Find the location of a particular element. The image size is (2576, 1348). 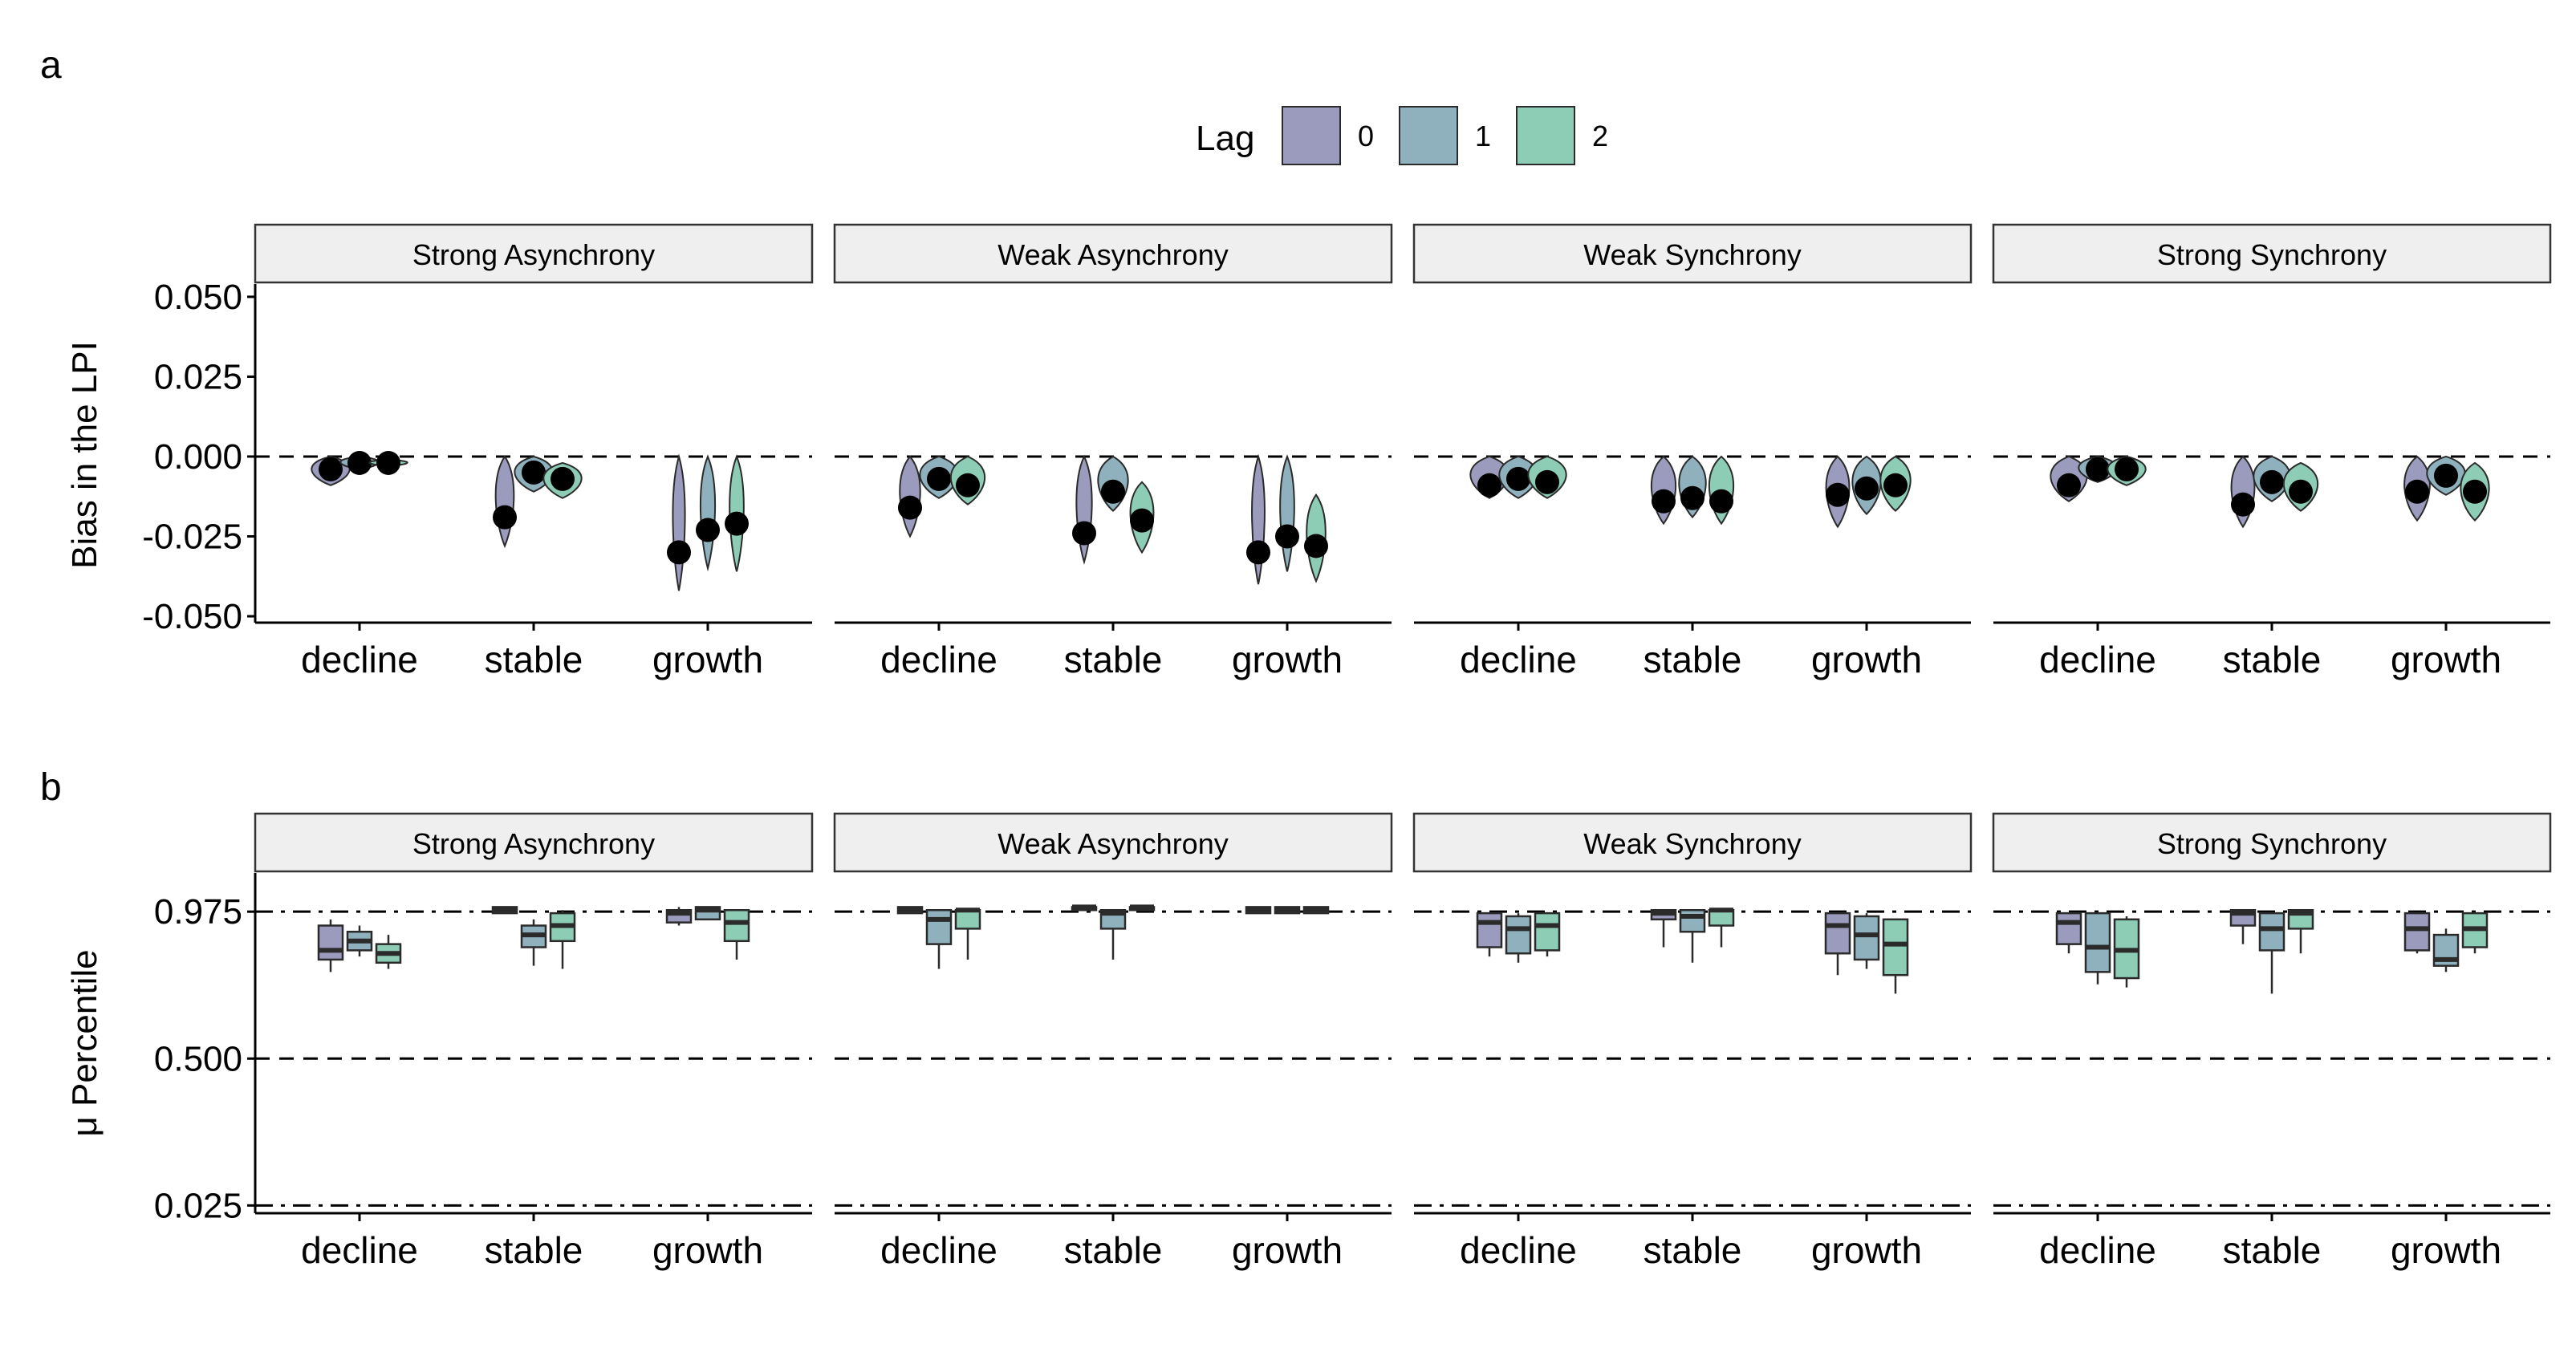

facet-strip-label: Strong Synchrony is located at coordinates (2272, 843).